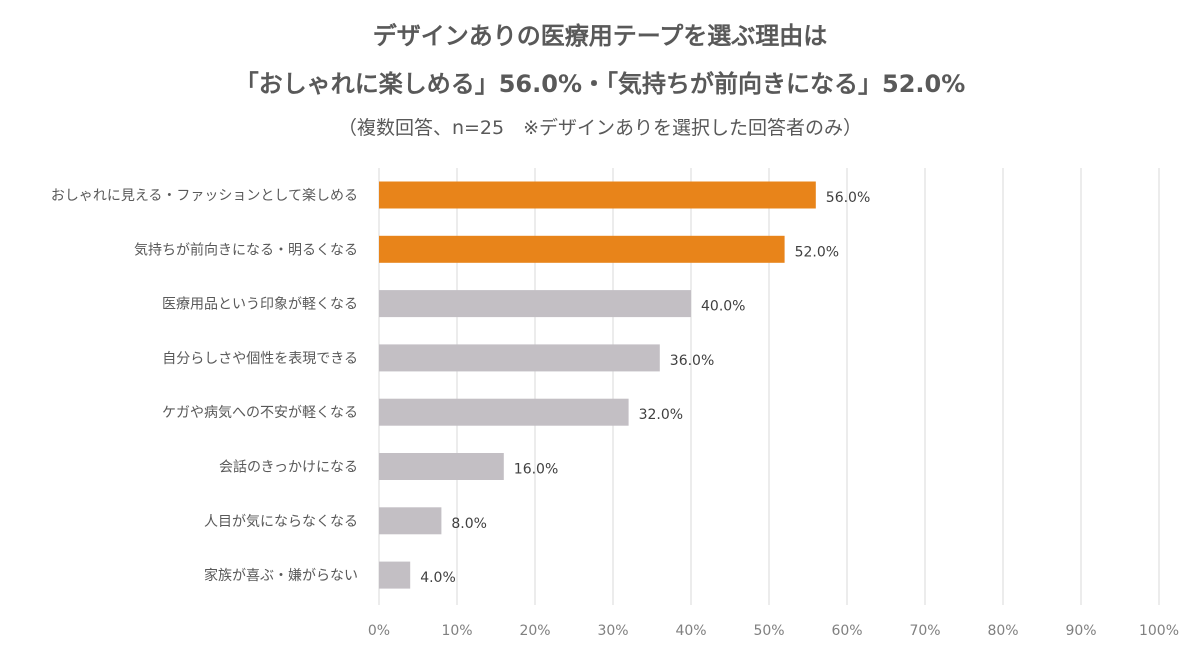 This screenshot has height=650, width=1200. Describe the element at coordinates (288, 467) in the screenshot. I see `category-label: 会話のきっかけになる` at that location.